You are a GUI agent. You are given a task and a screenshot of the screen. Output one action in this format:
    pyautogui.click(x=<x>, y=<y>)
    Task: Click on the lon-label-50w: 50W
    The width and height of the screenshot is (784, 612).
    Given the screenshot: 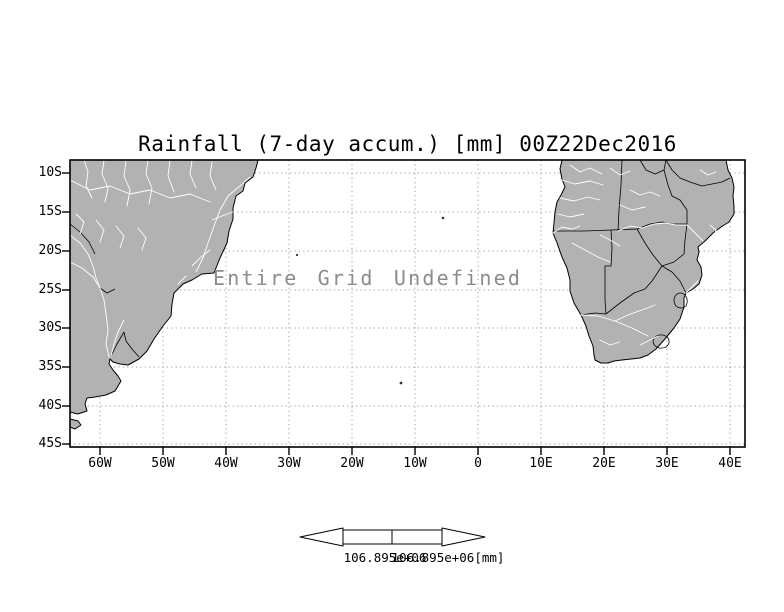 What is the action you would take?
    pyautogui.click(x=163, y=463)
    